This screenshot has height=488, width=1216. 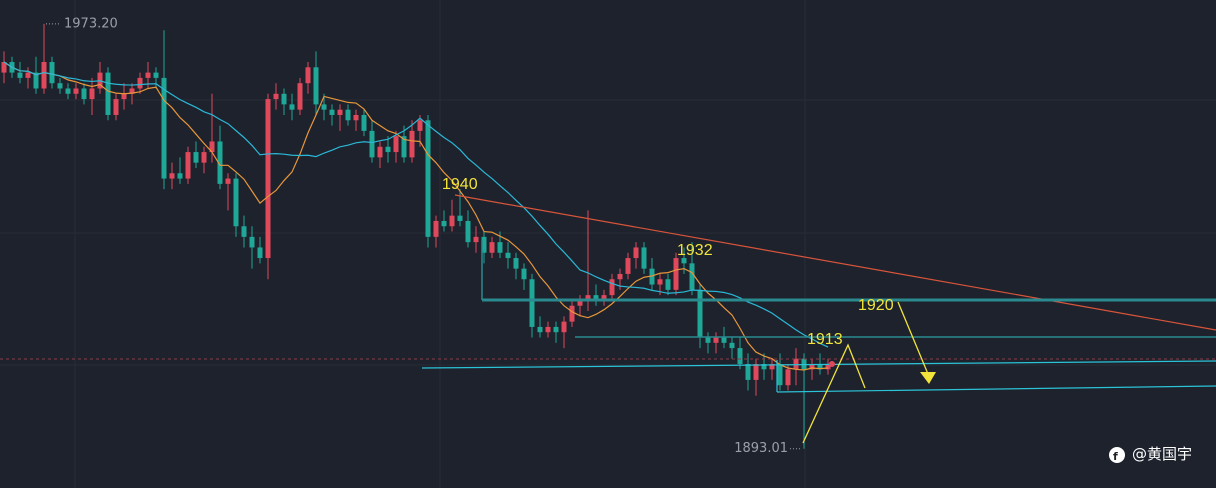 I want to click on annotation: 1932, so click(x=695, y=250).